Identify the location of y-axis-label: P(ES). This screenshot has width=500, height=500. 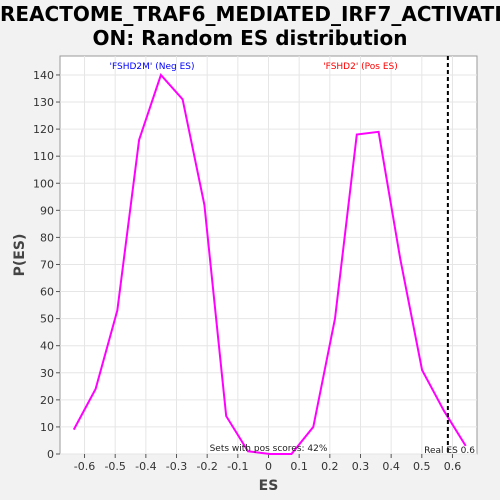
(20, 255).